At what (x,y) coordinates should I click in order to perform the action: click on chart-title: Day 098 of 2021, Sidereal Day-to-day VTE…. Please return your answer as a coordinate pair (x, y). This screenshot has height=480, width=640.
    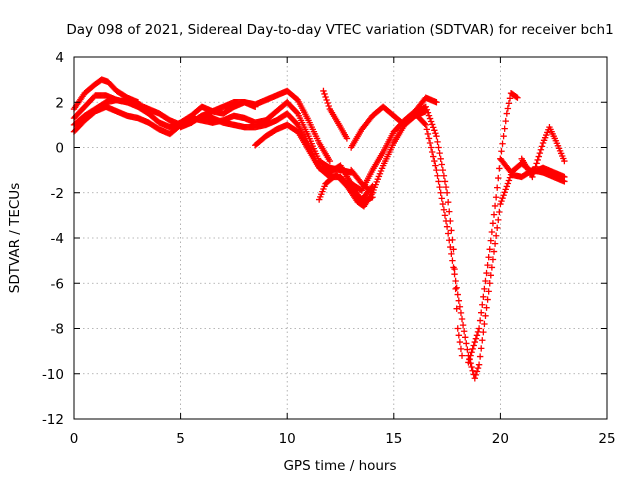
    Looking at the image, I should click on (339, 30).